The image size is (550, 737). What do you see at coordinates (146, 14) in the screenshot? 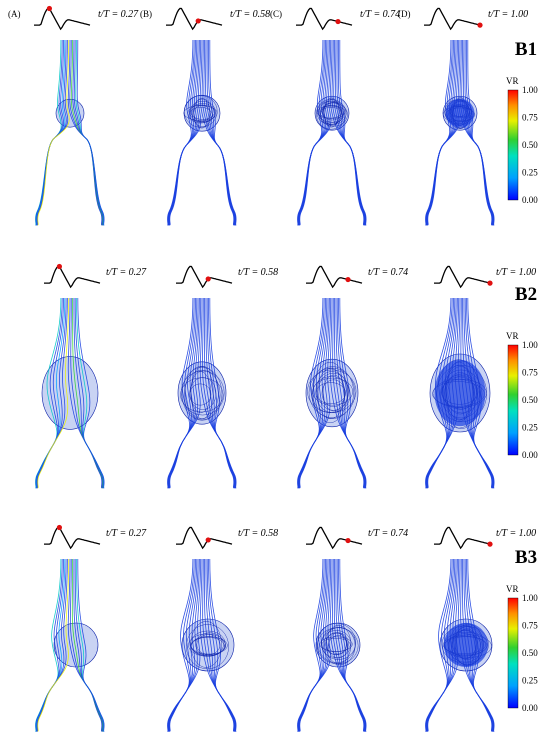
I see `panel-letter: (B)` at bounding box center [146, 14].